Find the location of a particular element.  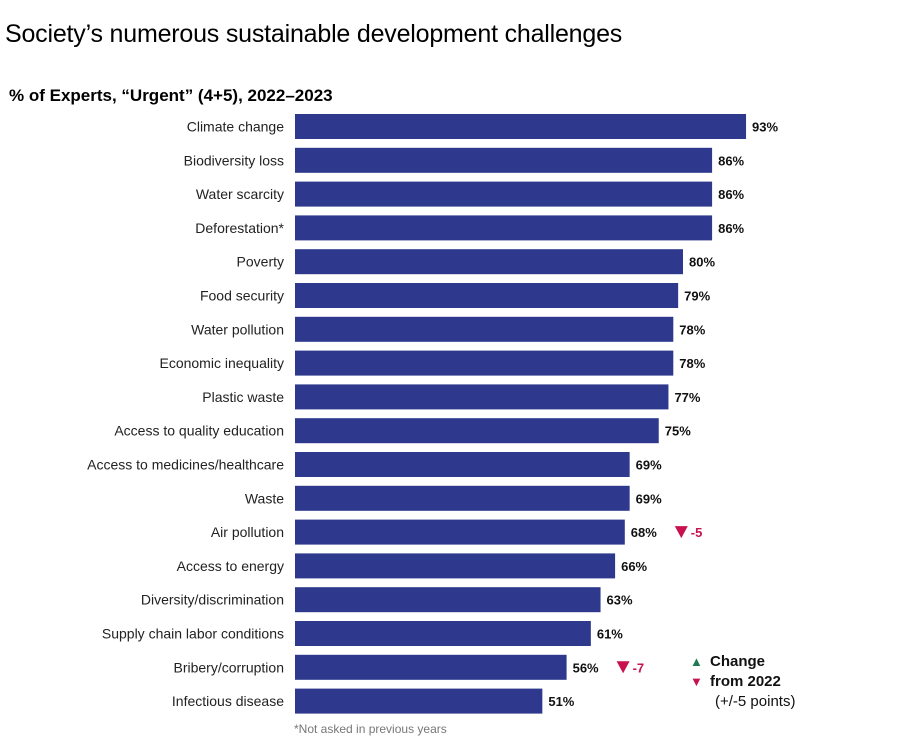

category-label: Access to medicines/healthcare is located at coordinates (185, 465).